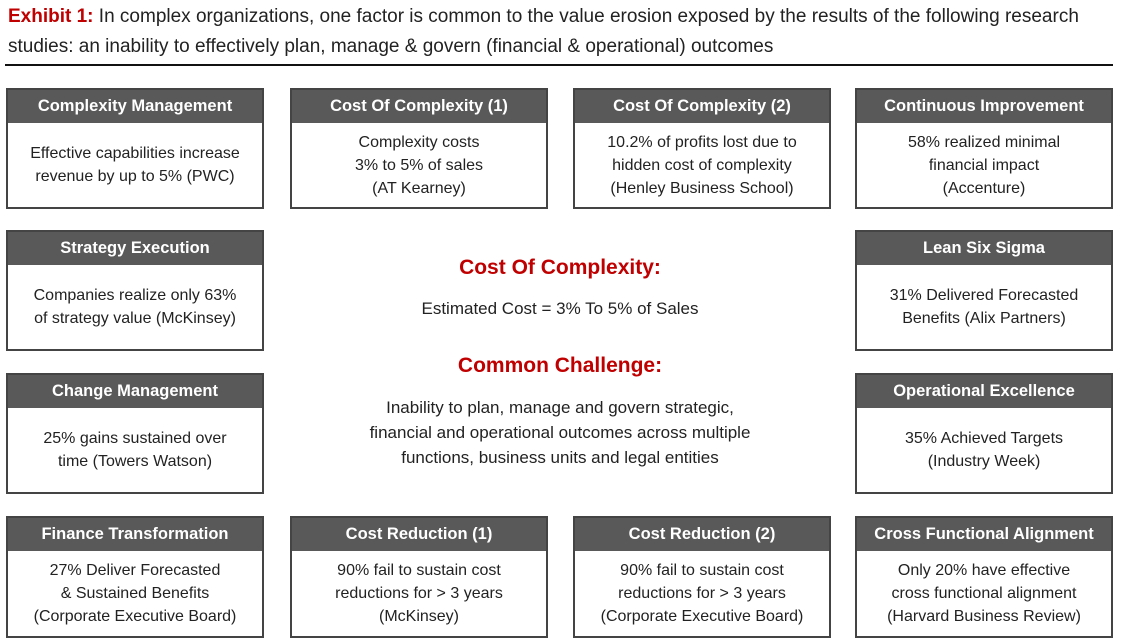 This screenshot has height=644, width=1125. What do you see at coordinates (135, 248) in the screenshot?
I see `card-title: Strategy Execution` at bounding box center [135, 248].